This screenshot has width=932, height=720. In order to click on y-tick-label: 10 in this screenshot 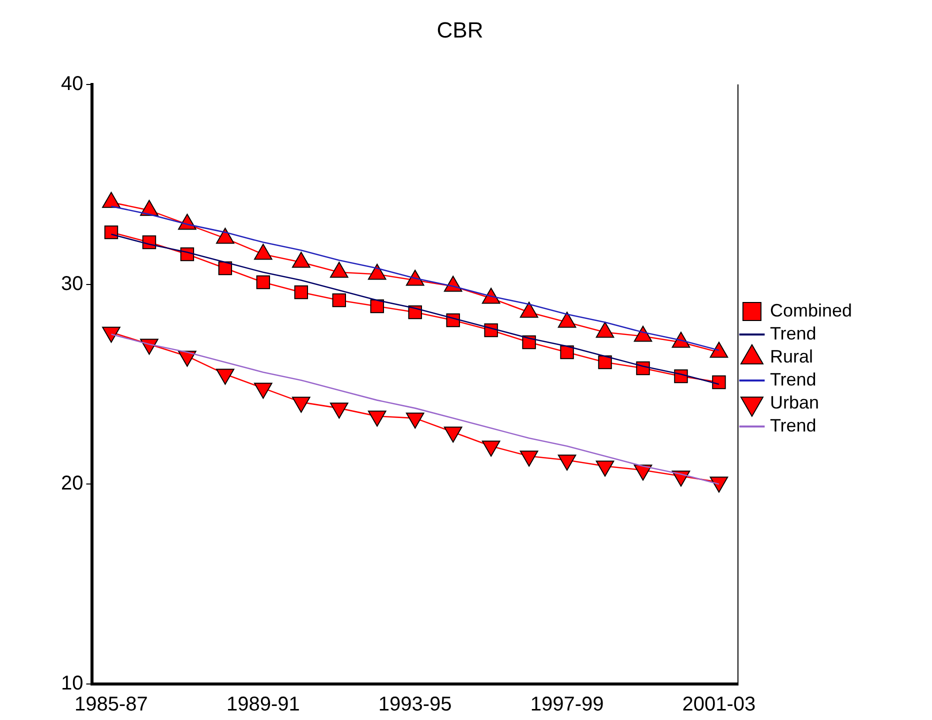, I will do `click(72, 683)`.